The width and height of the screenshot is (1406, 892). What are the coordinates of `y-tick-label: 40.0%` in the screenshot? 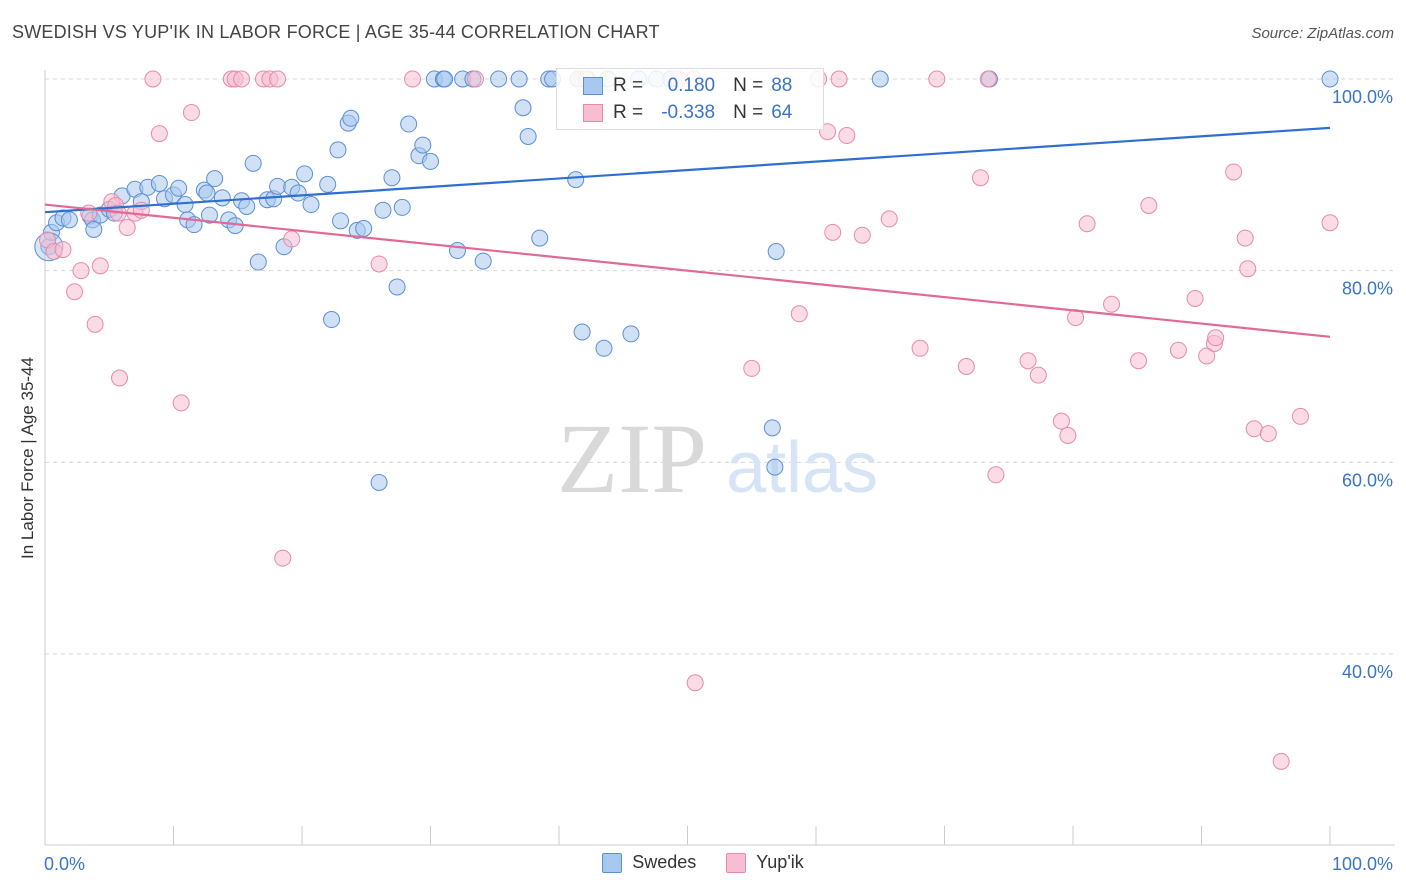 It's located at (1367, 672).